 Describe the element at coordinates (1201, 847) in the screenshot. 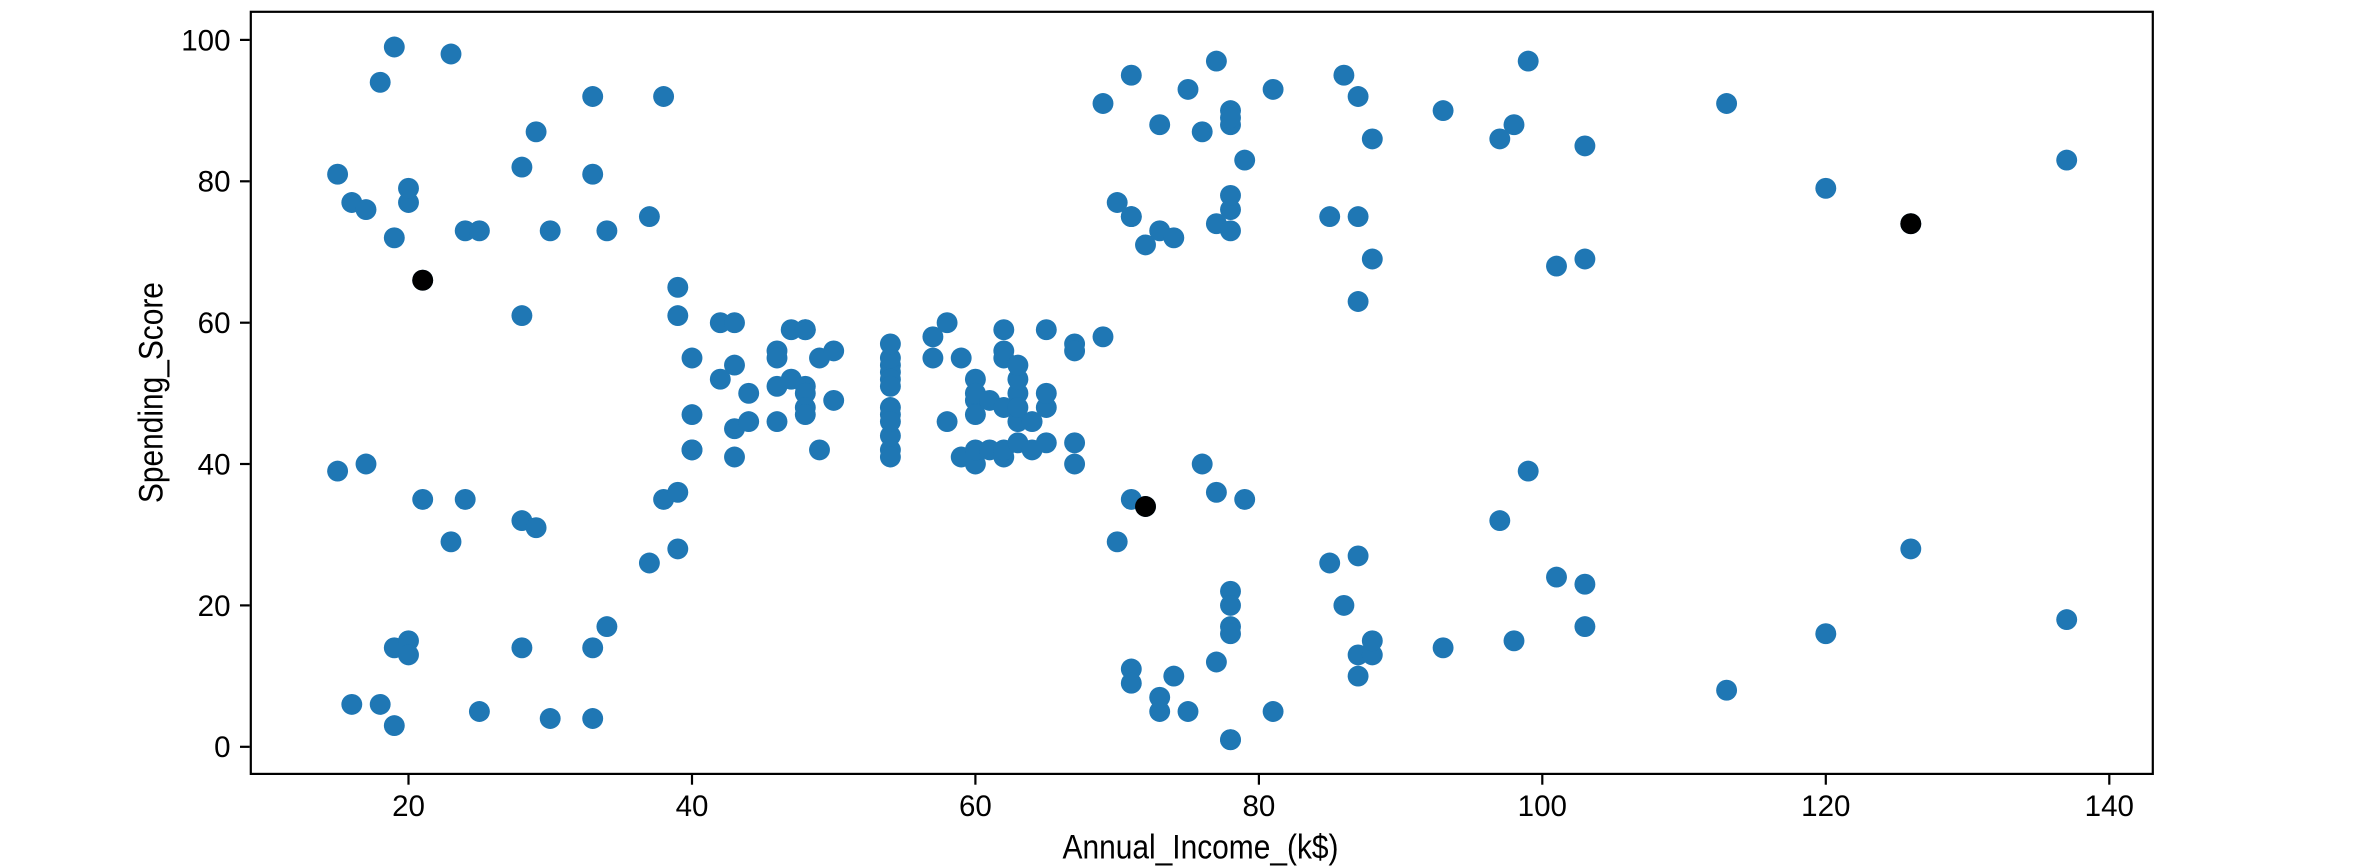

I see `svg-text: Annual_Income_(k$)` at that location.